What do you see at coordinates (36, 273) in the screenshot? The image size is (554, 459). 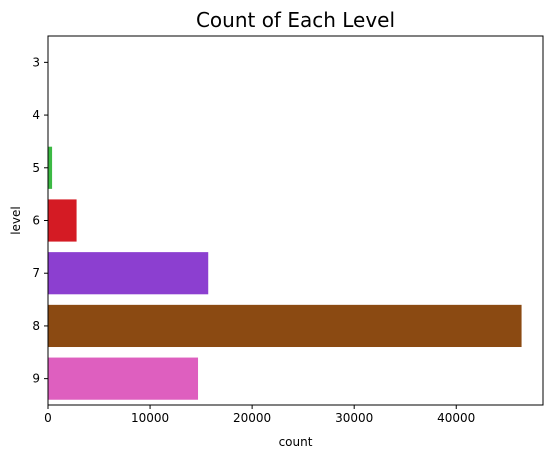 I see `y-tick-label: 7` at bounding box center [36, 273].